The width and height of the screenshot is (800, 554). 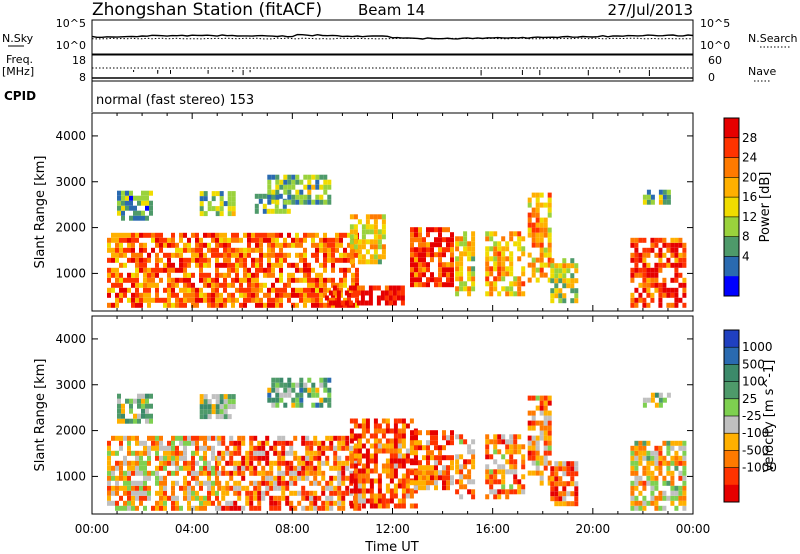 What do you see at coordinates (731, 339) in the screenshot?
I see `colorbar-cell` at bounding box center [731, 339].